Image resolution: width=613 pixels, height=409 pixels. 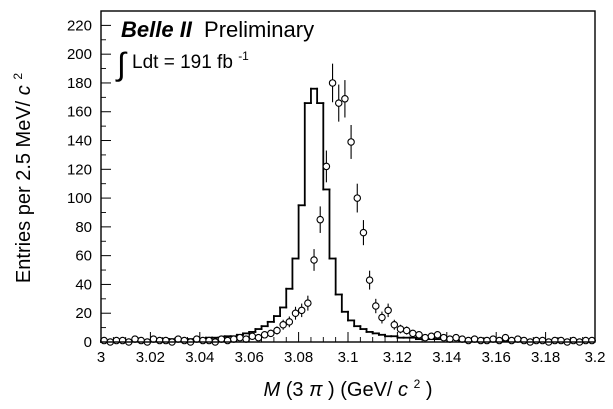 I want to click on y-tick-label: 180, so click(x=79, y=83).